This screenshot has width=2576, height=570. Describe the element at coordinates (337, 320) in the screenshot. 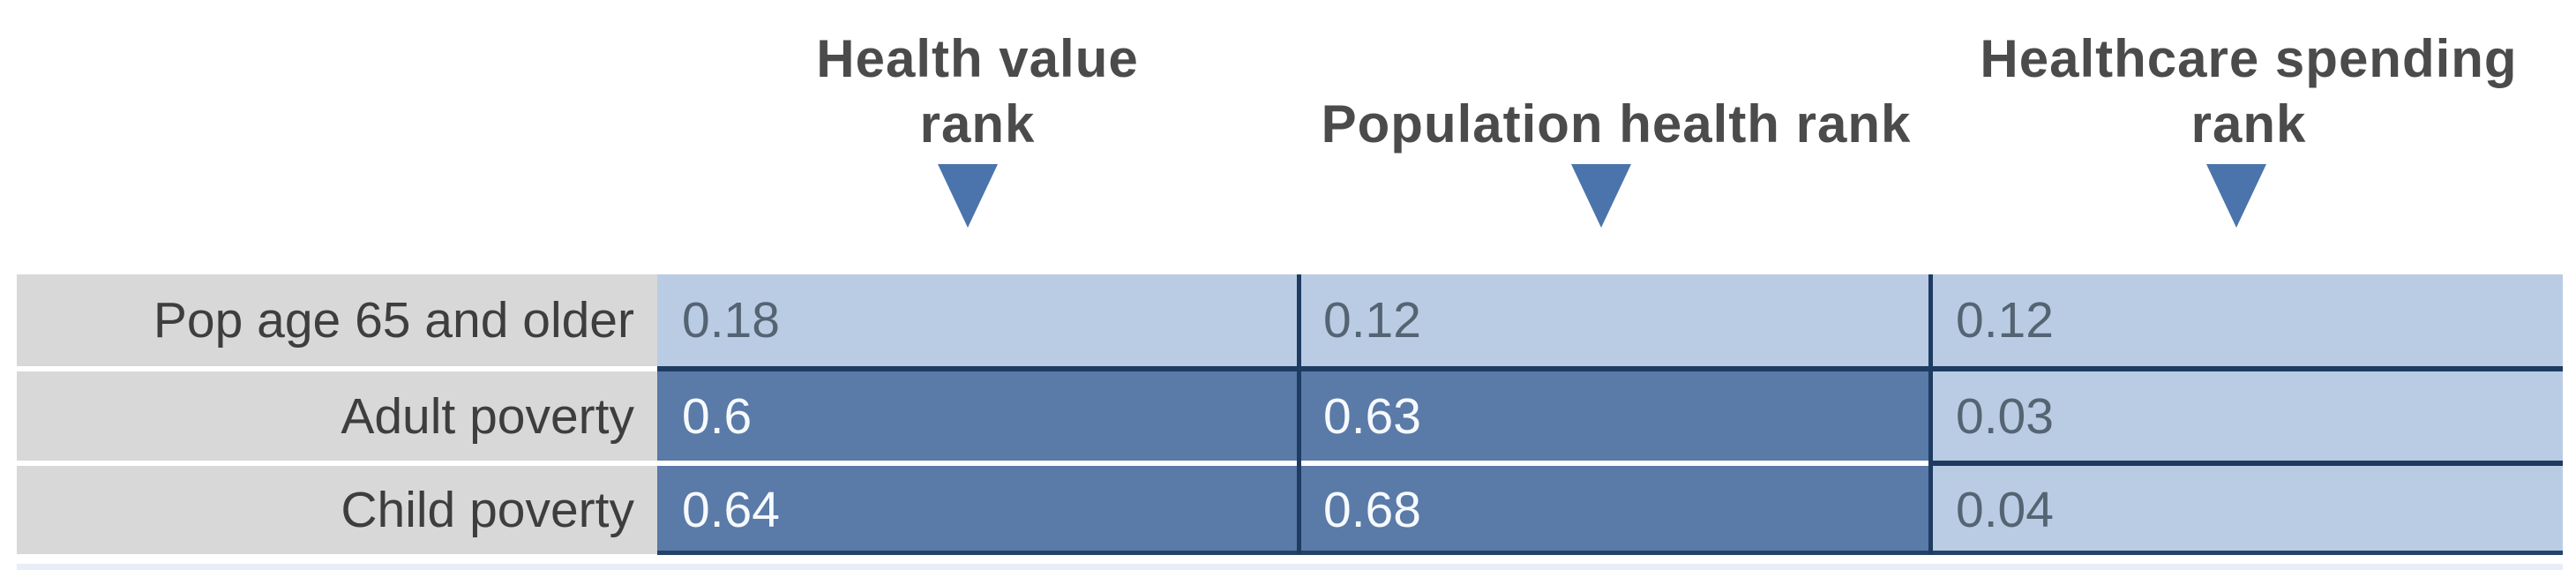

I see `row-label-pop-age-65: Pop age 65 and older` at that location.